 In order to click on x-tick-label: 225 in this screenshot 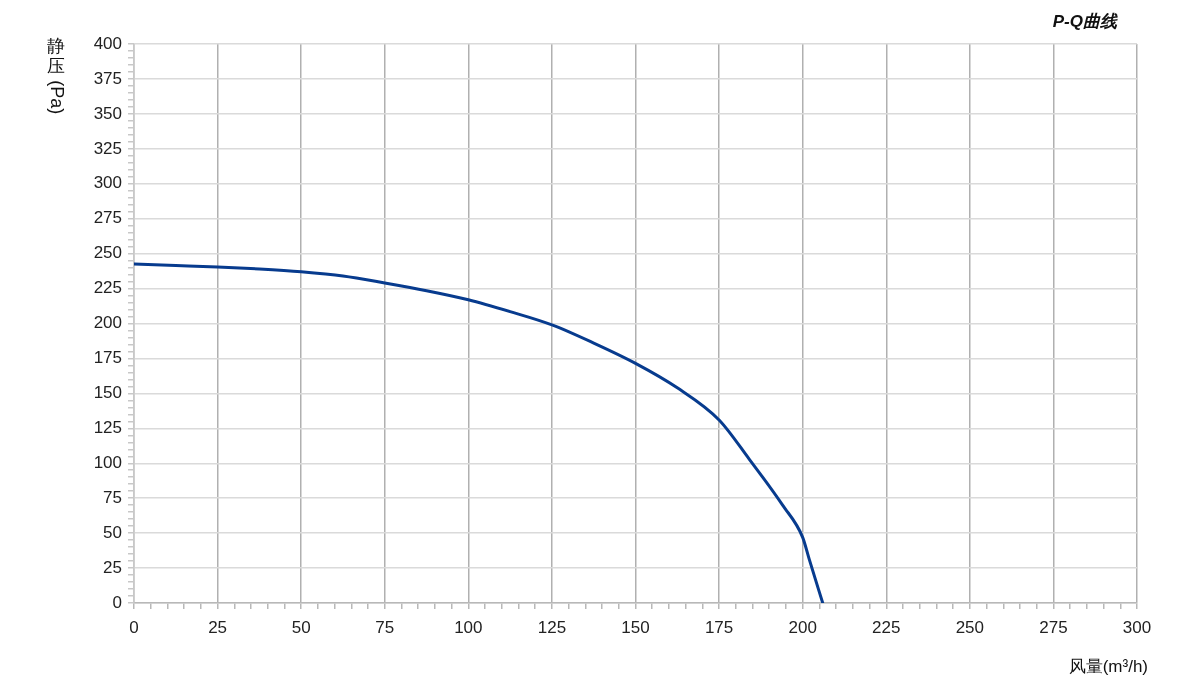, I will do `click(886, 627)`.